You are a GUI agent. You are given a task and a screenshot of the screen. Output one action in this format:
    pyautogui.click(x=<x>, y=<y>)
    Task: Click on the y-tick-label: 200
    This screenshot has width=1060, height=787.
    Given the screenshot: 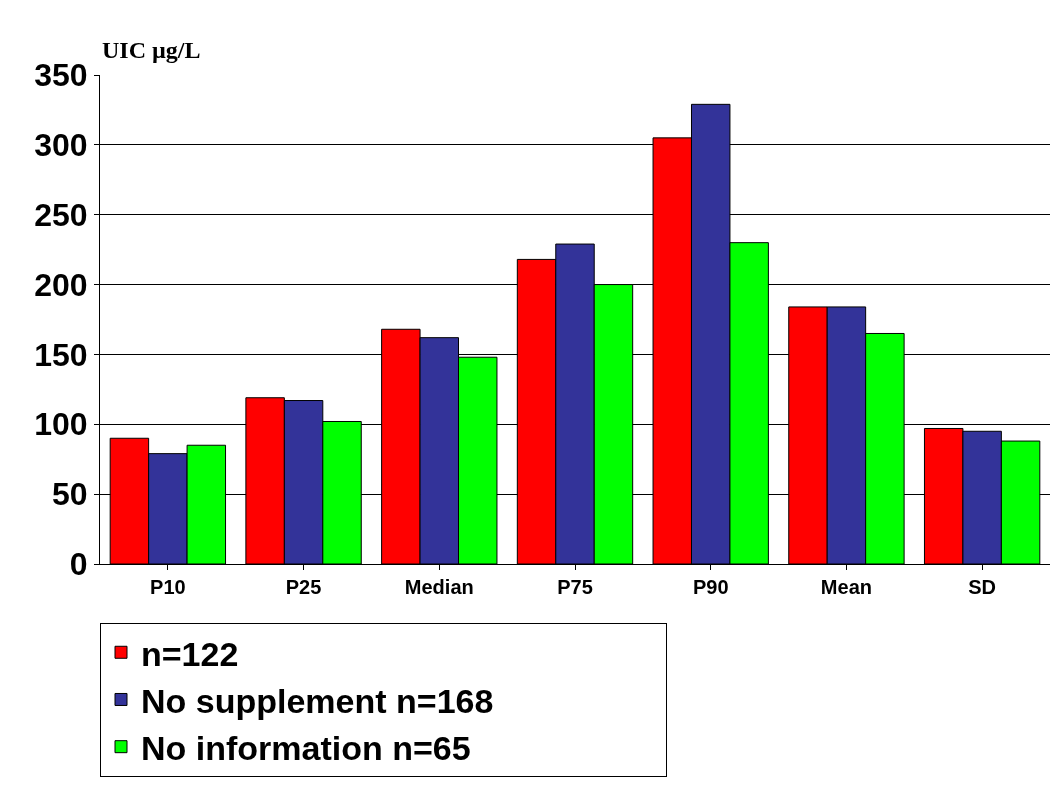 What is the action you would take?
    pyautogui.click(x=61, y=284)
    